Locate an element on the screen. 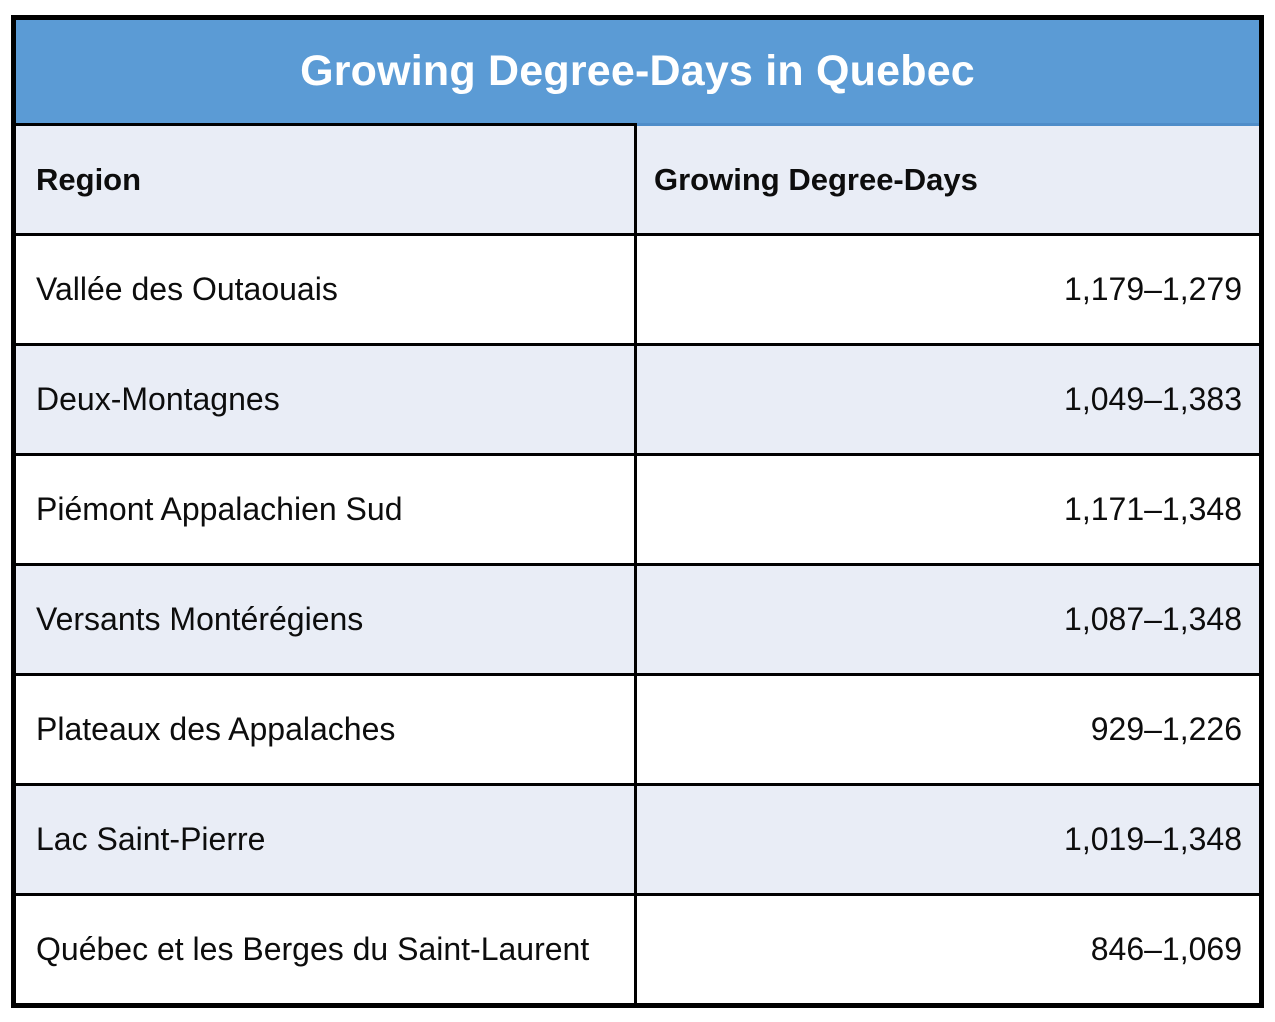 The height and width of the screenshot is (1022, 1275). region-cell: Plateaux des Appalaches is located at coordinates (326, 729).